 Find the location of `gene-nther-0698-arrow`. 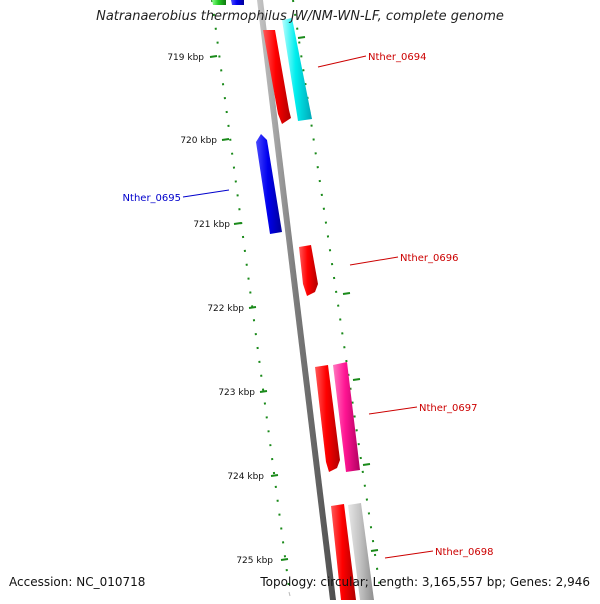

gene-nther-0698-arrow is located at coordinates (343, 552).